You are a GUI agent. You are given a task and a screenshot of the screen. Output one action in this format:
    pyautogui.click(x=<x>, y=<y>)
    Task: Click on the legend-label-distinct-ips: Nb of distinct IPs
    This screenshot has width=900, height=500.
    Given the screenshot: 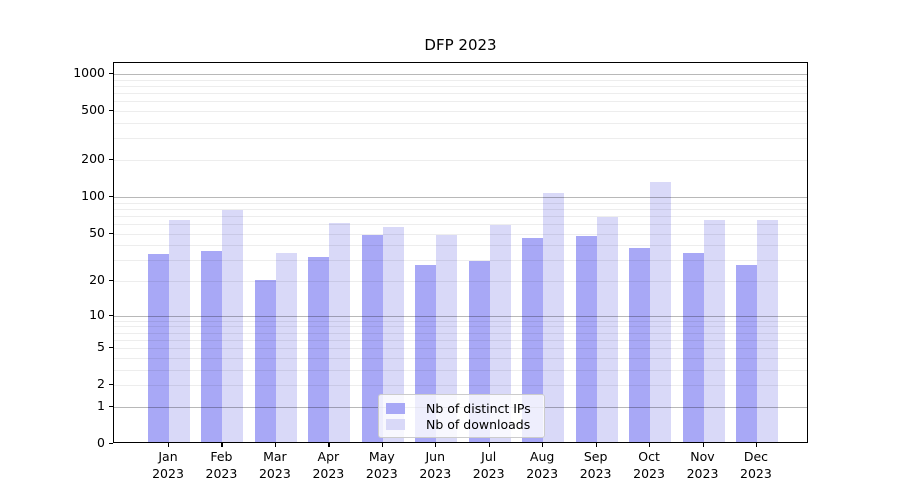 What is the action you would take?
    pyautogui.click(x=478, y=408)
    